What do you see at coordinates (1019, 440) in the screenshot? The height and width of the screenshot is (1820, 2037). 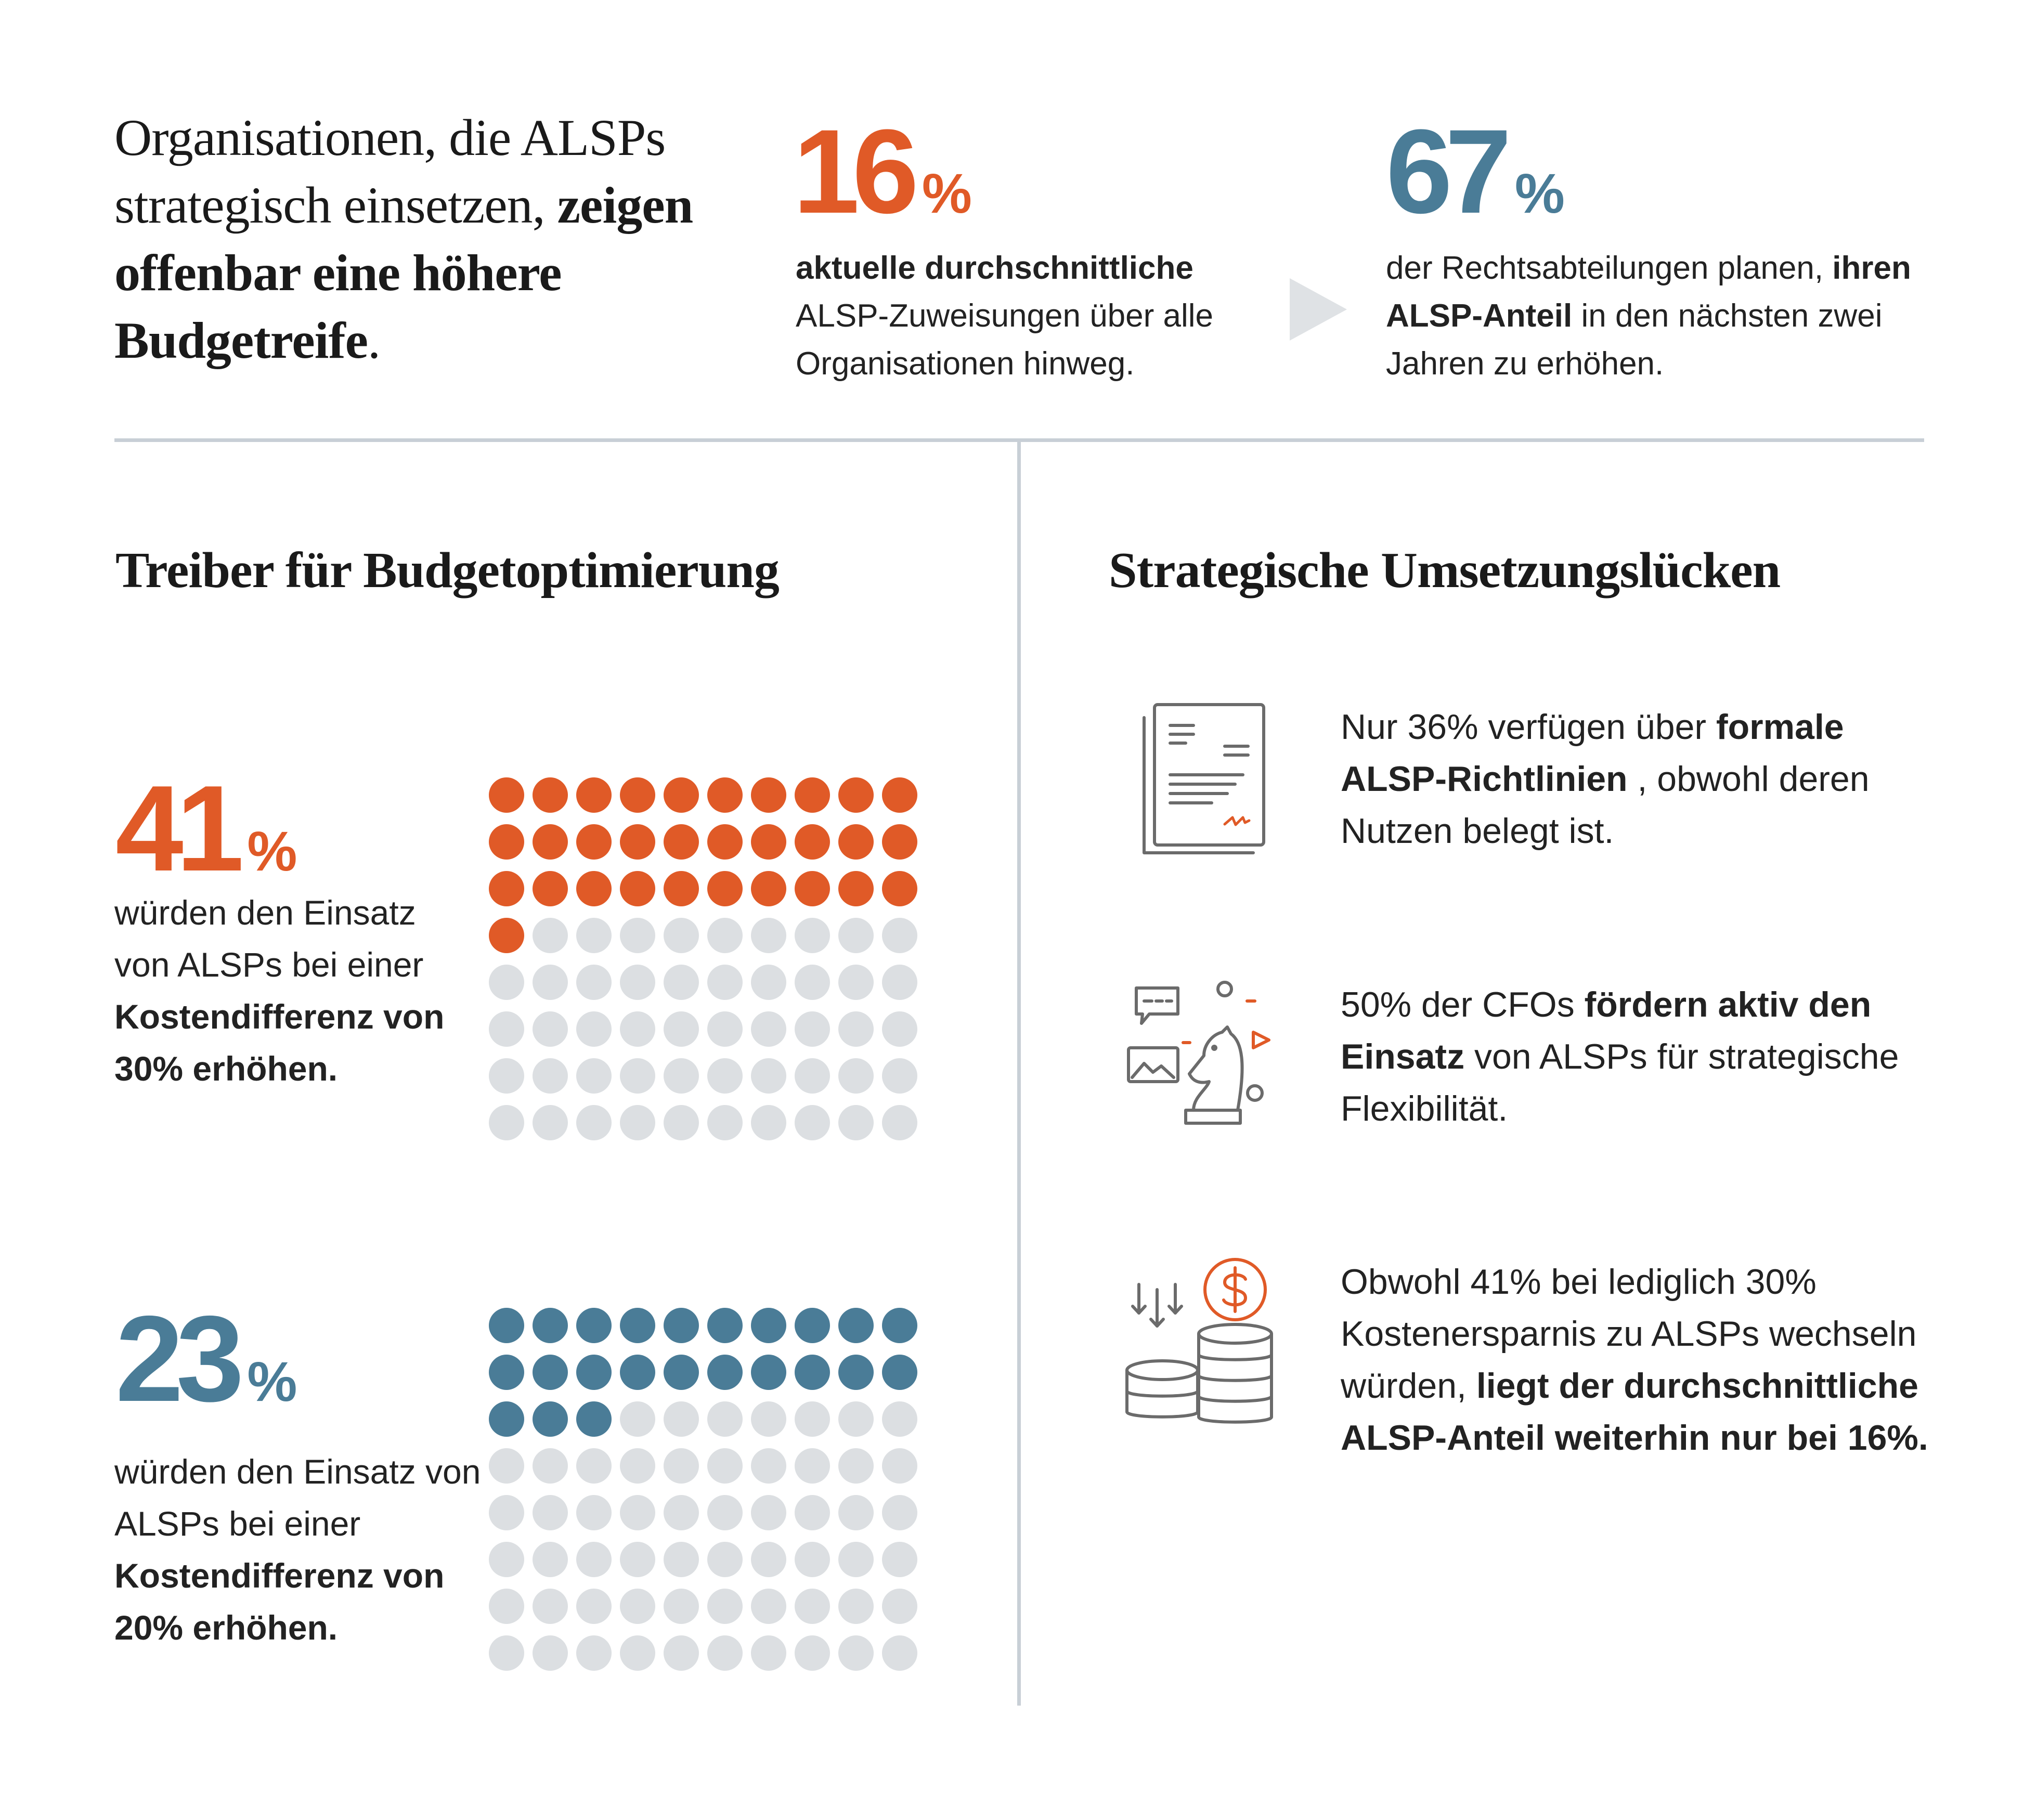 I see `horizontal-divider` at bounding box center [1019, 440].